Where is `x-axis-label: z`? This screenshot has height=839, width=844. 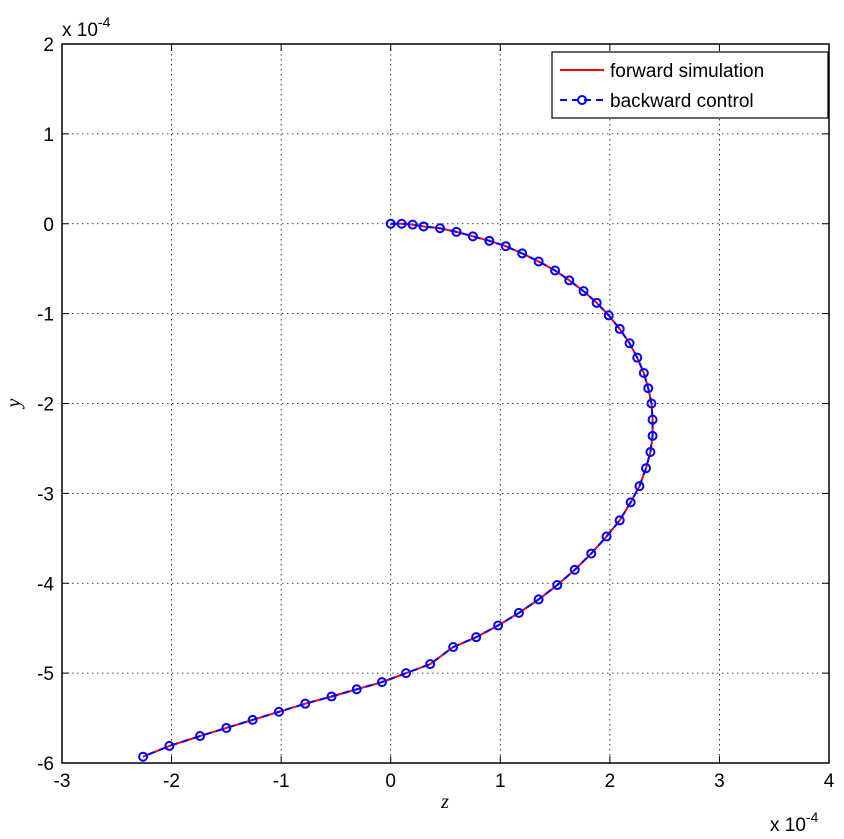 x-axis-label: z is located at coordinates (444, 802).